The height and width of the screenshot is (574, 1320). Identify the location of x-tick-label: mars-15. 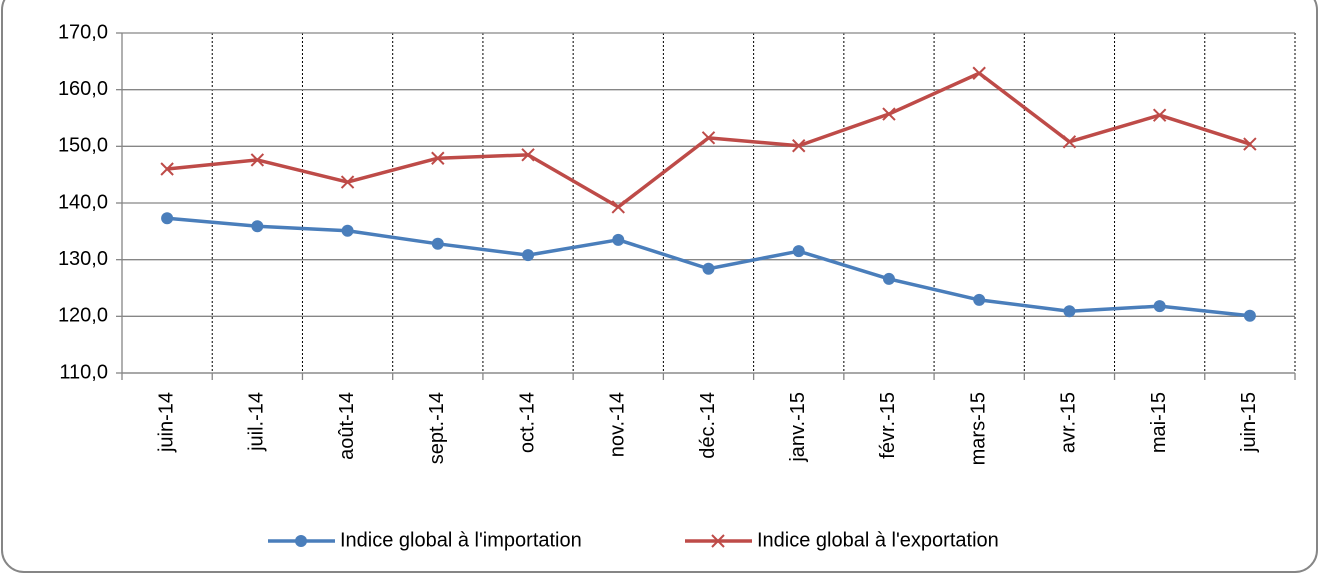
(978, 428).